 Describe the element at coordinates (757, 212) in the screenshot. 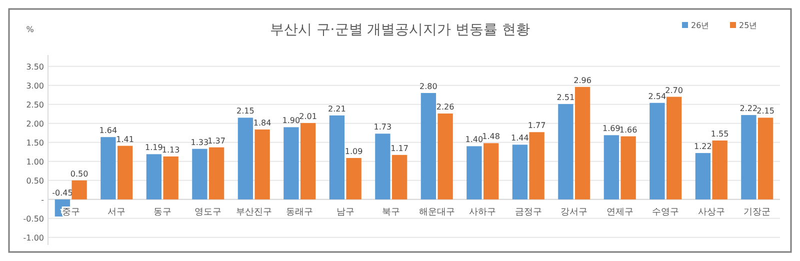

I see `x-tick-label: 기장군` at that location.